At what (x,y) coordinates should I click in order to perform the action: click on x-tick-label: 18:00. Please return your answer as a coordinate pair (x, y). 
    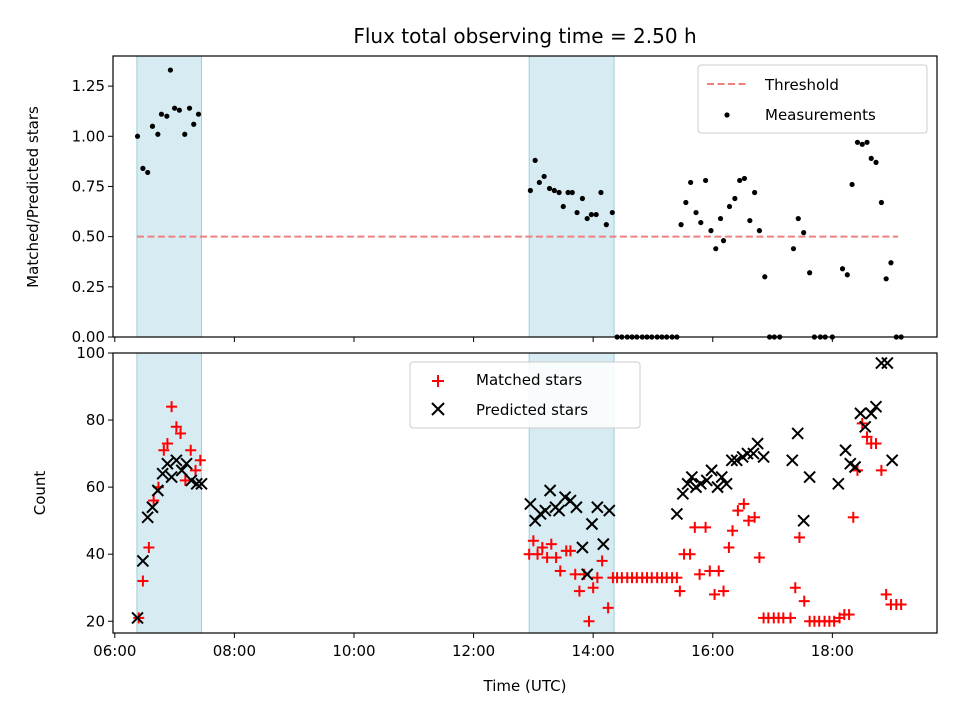
    Looking at the image, I should click on (832, 651).